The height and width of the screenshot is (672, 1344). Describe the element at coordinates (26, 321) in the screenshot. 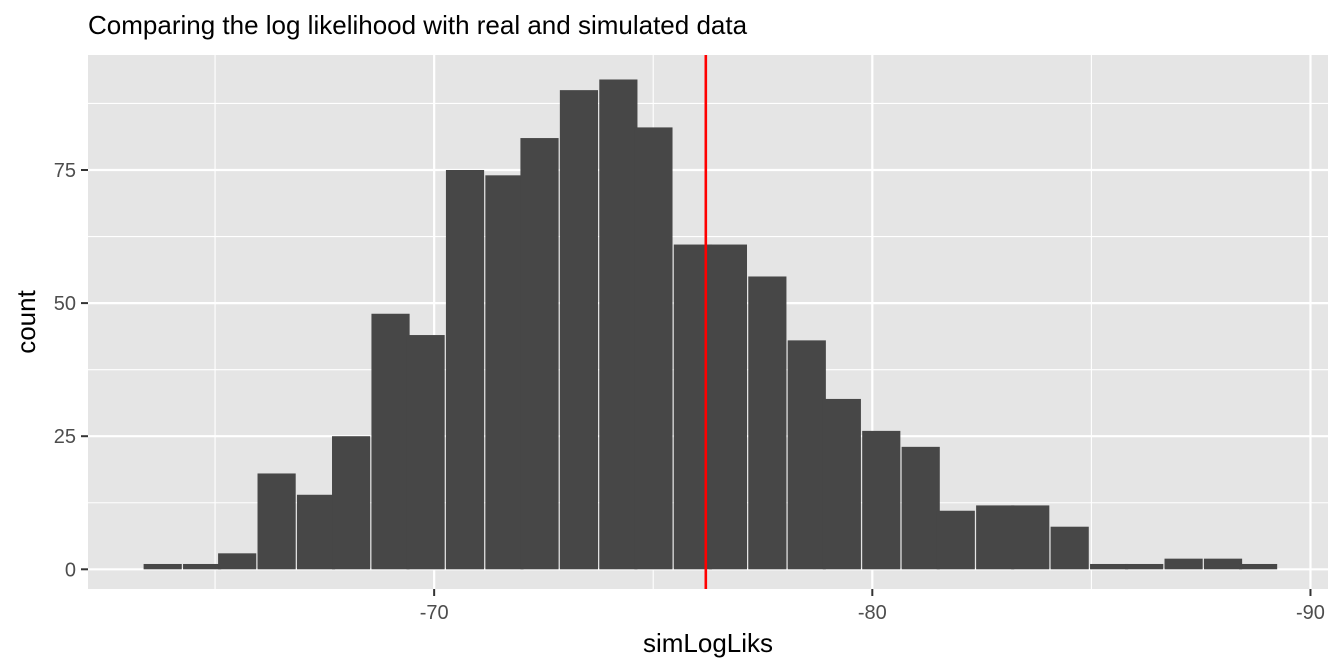

I see `y-axis-title: count` at that location.